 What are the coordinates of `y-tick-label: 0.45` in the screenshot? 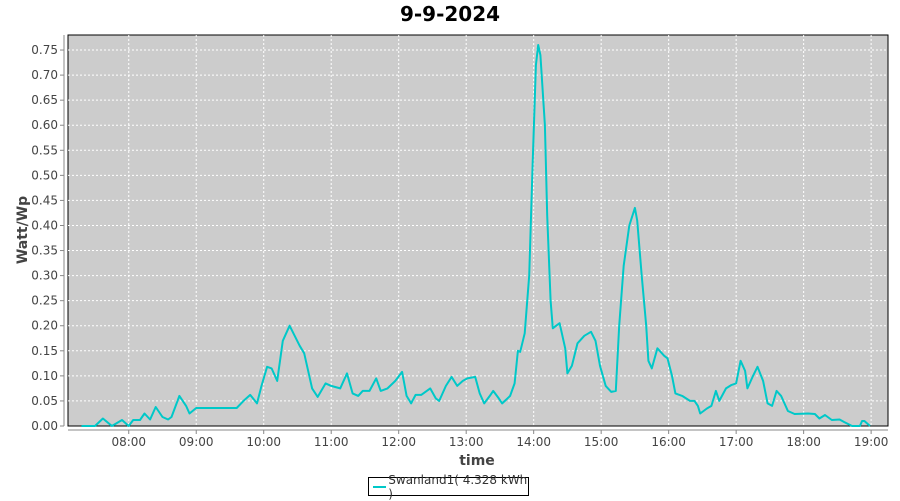 It's located at (44, 200).